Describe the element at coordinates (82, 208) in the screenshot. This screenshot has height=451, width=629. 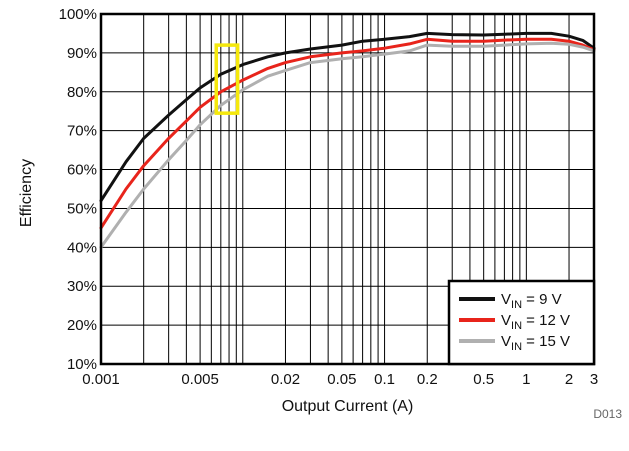
I see `y-tick-label: 50%` at that location.